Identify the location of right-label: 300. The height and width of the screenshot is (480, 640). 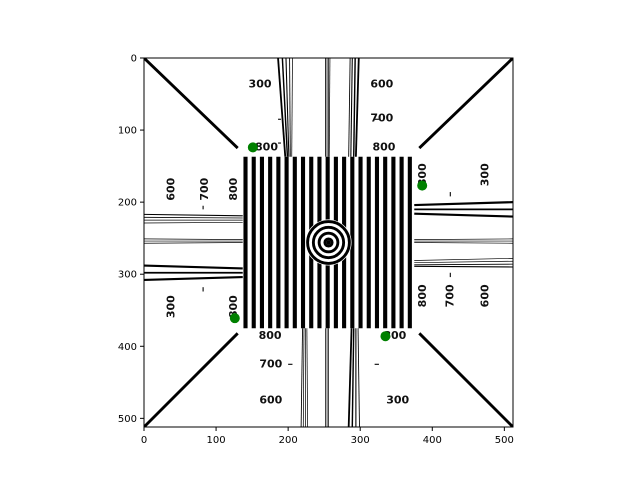
(485, 174).